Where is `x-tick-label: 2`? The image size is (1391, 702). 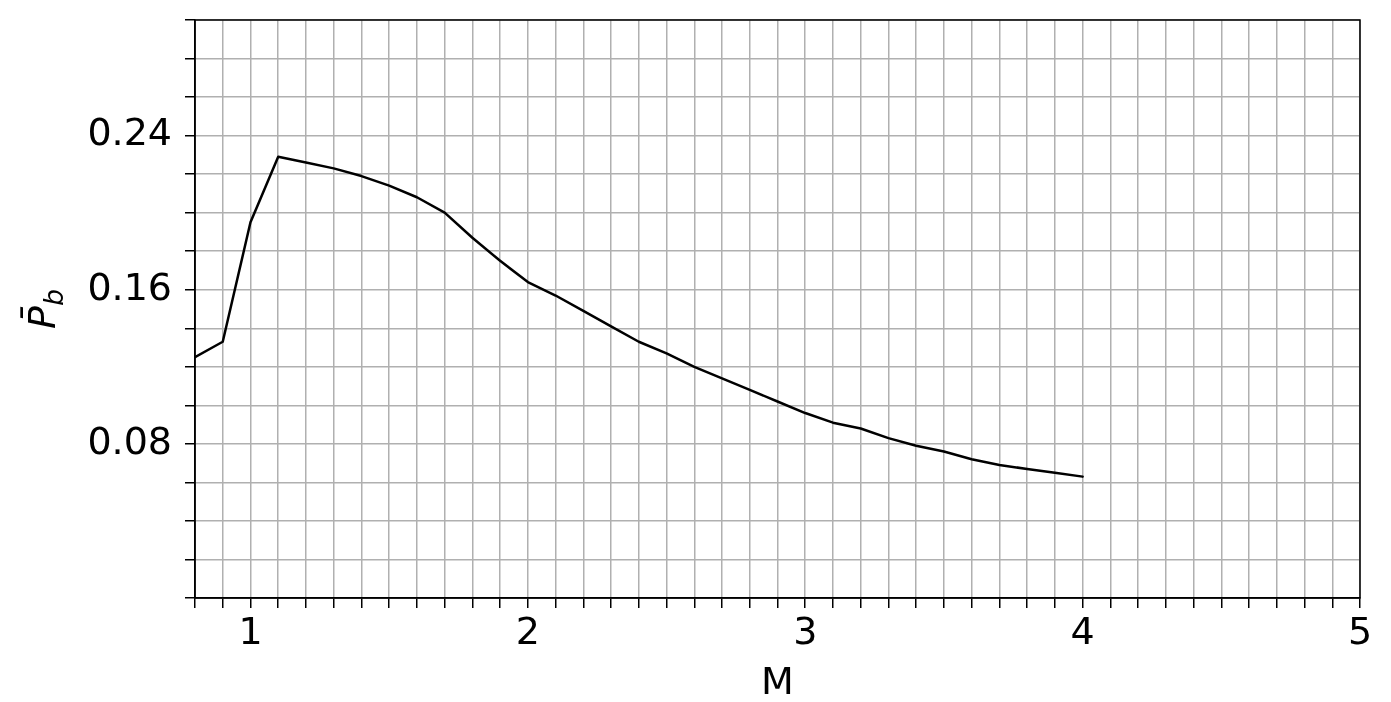 x-tick-label: 2 is located at coordinates (527, 630).